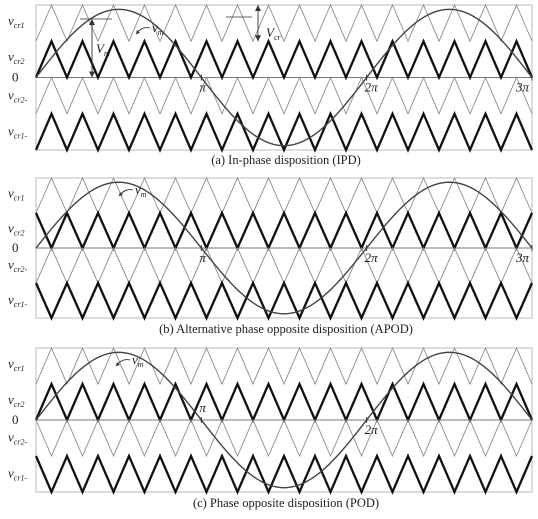  I want to click on Vcr-arrowhead-bottom, so click(258, 38).